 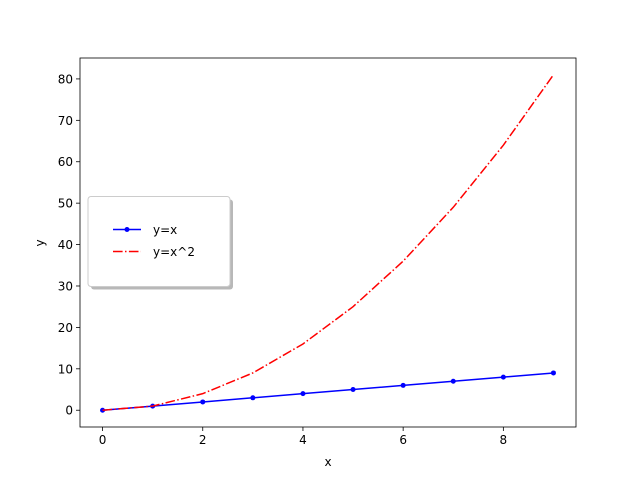 What do you see at coordinates (203, 440) in the screenshot?
I see `x-tick-label: 2` at bounding box center [203, 440].